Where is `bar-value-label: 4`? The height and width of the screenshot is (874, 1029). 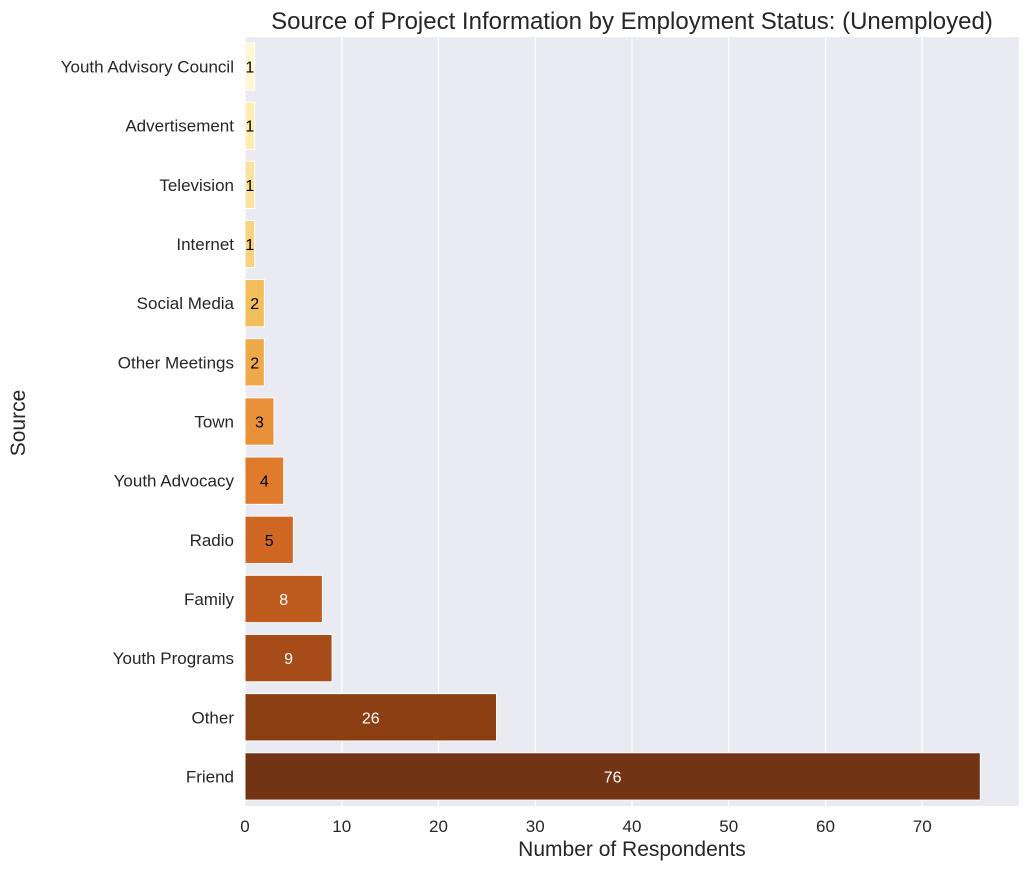
bar-value-label: 4 is located at coordinates (264, 482).